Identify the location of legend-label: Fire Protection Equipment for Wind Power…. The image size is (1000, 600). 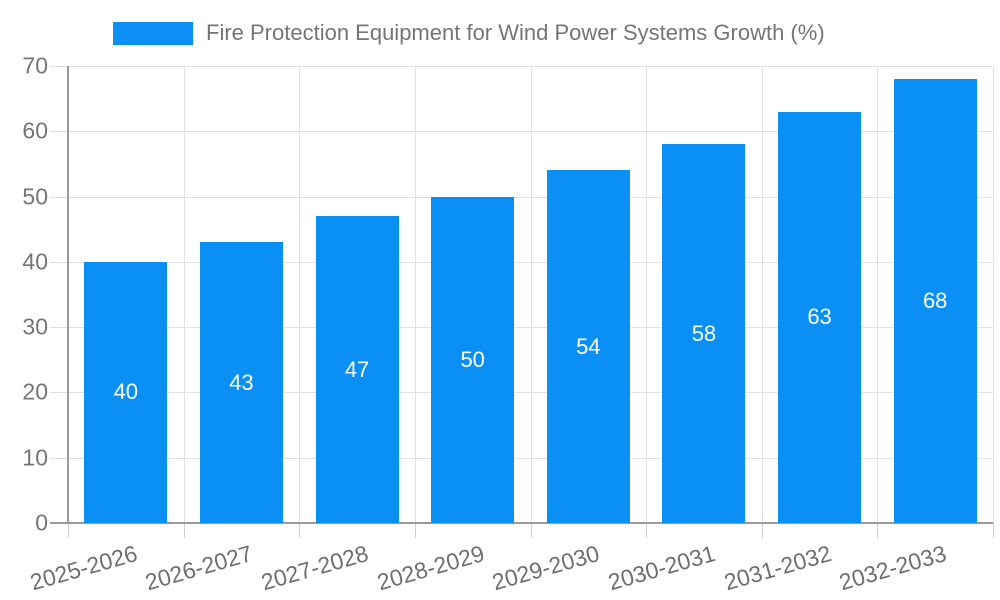
(515, 32).